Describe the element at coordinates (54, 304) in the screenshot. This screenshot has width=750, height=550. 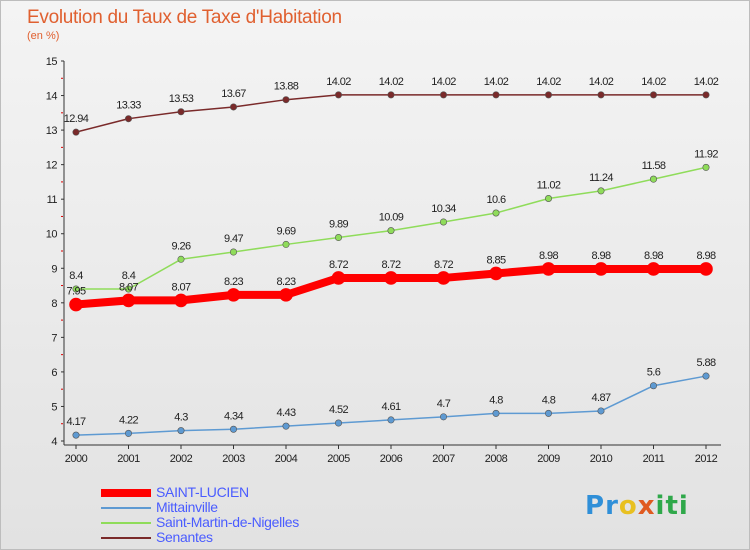
I see `y-tick-label: 8` at that location.